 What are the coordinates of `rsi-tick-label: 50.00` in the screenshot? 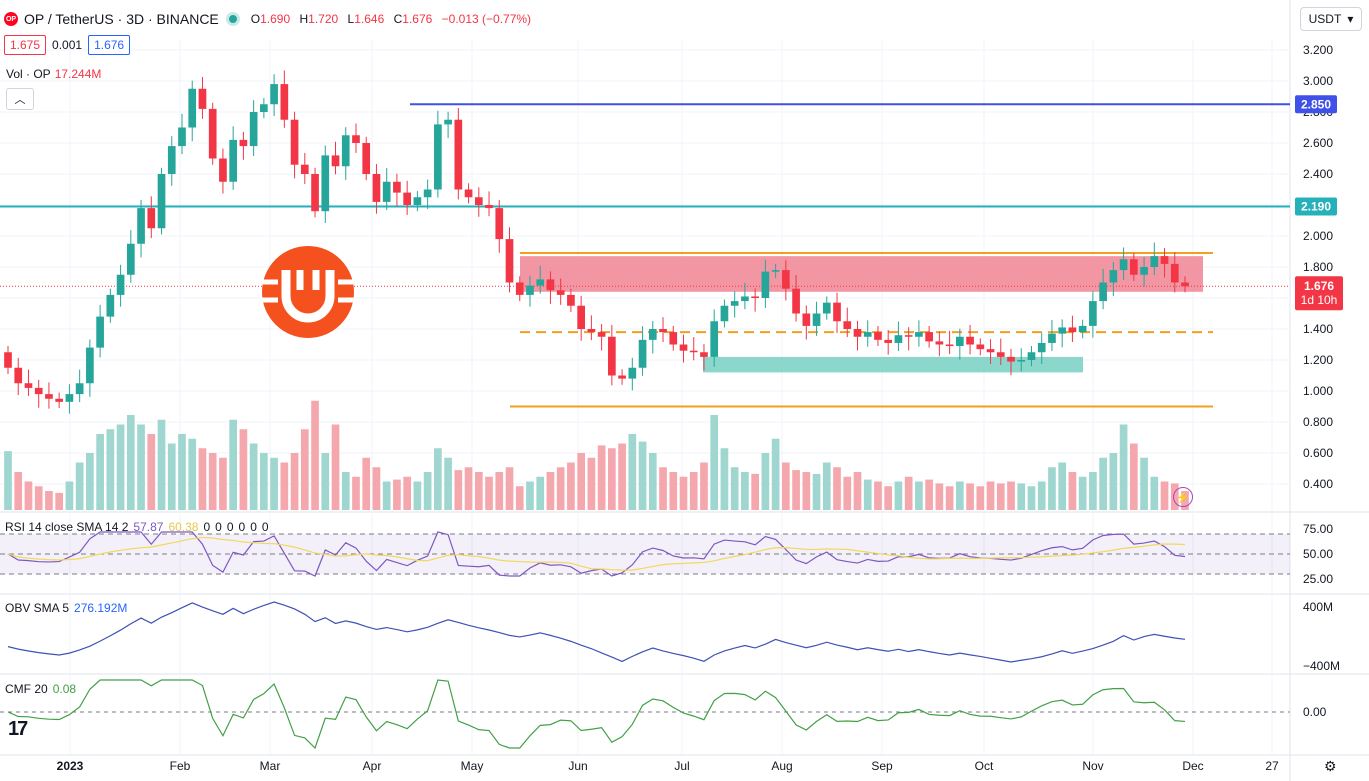 It's located at (1318, 554).